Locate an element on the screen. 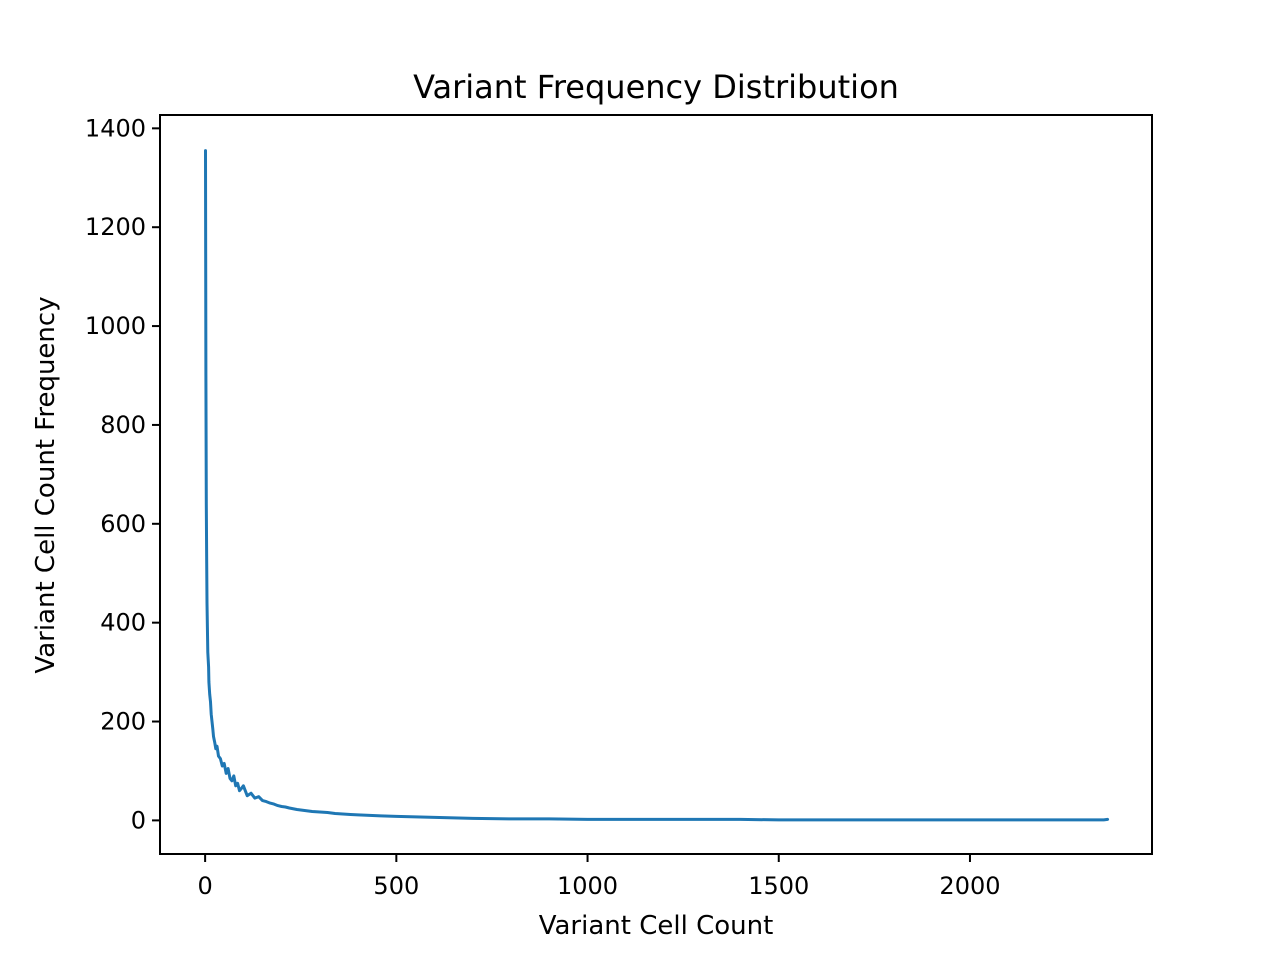  y-tick-label: 400 is located at coordinates (123, 623).